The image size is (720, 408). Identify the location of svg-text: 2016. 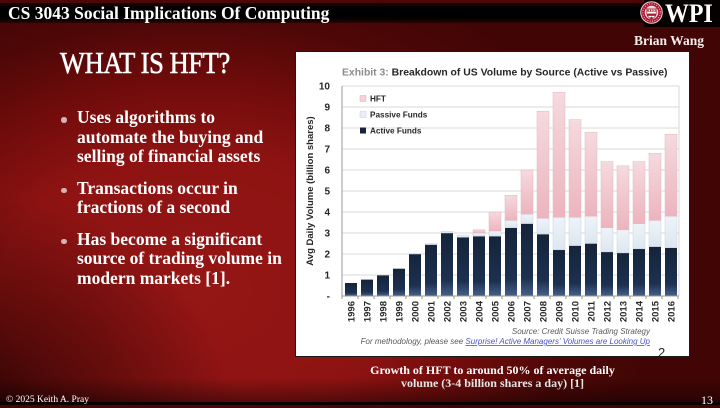
(672, 311).